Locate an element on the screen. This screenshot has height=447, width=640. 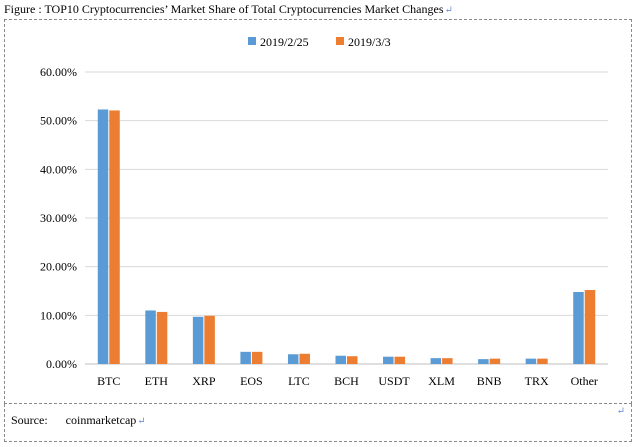
x-tick-label: BNB is located at coordinates (489, 381).